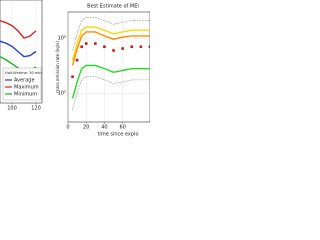 The width and height of the screenshot is (320, 240). I want to click on y-tick-label: 10⁵, so click(62, 94).